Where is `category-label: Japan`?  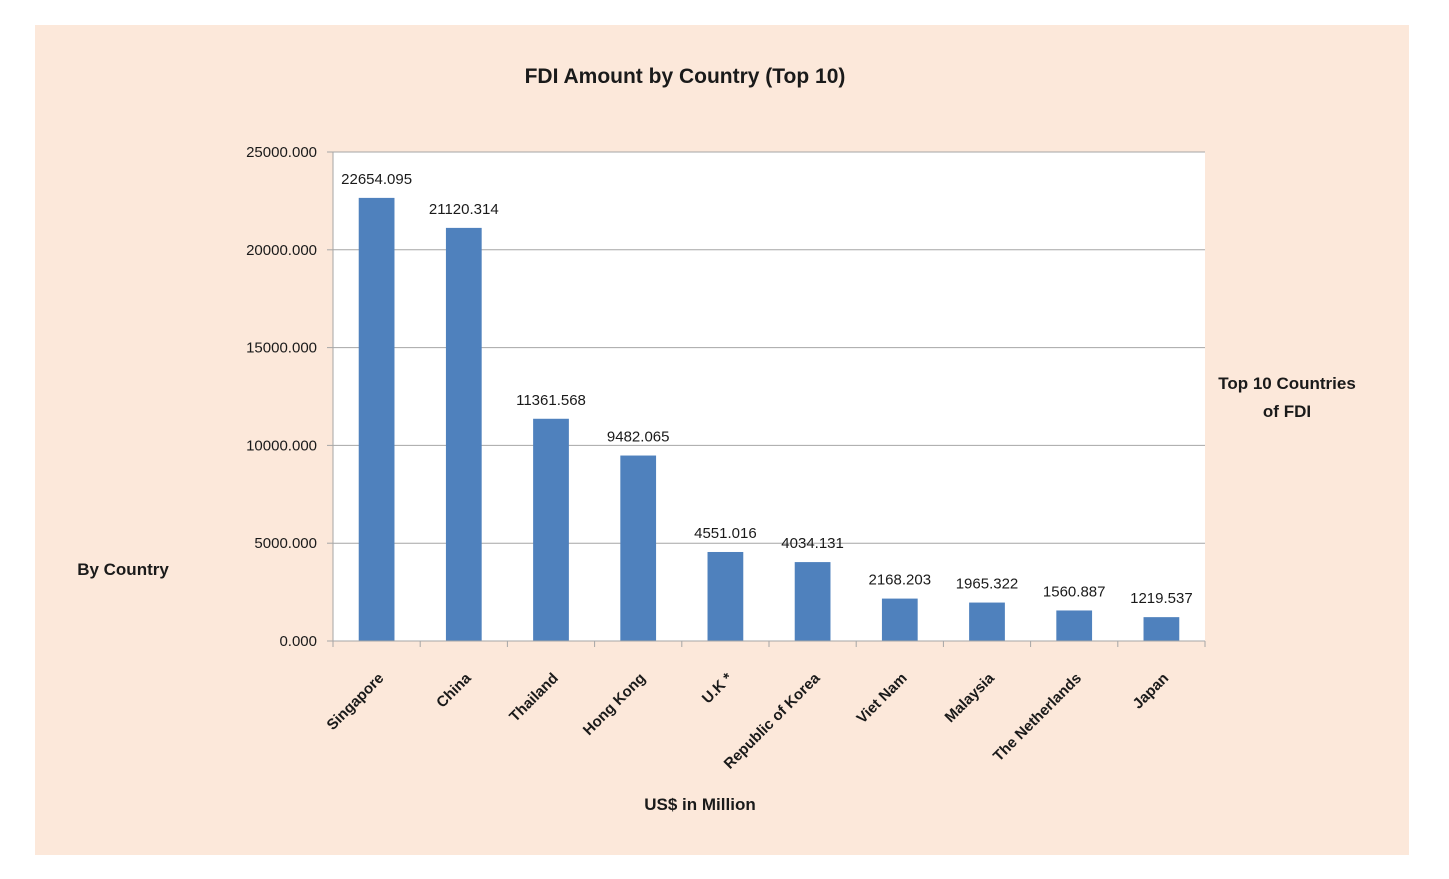
category-label: Japan is located at coordinates (1151, 691).